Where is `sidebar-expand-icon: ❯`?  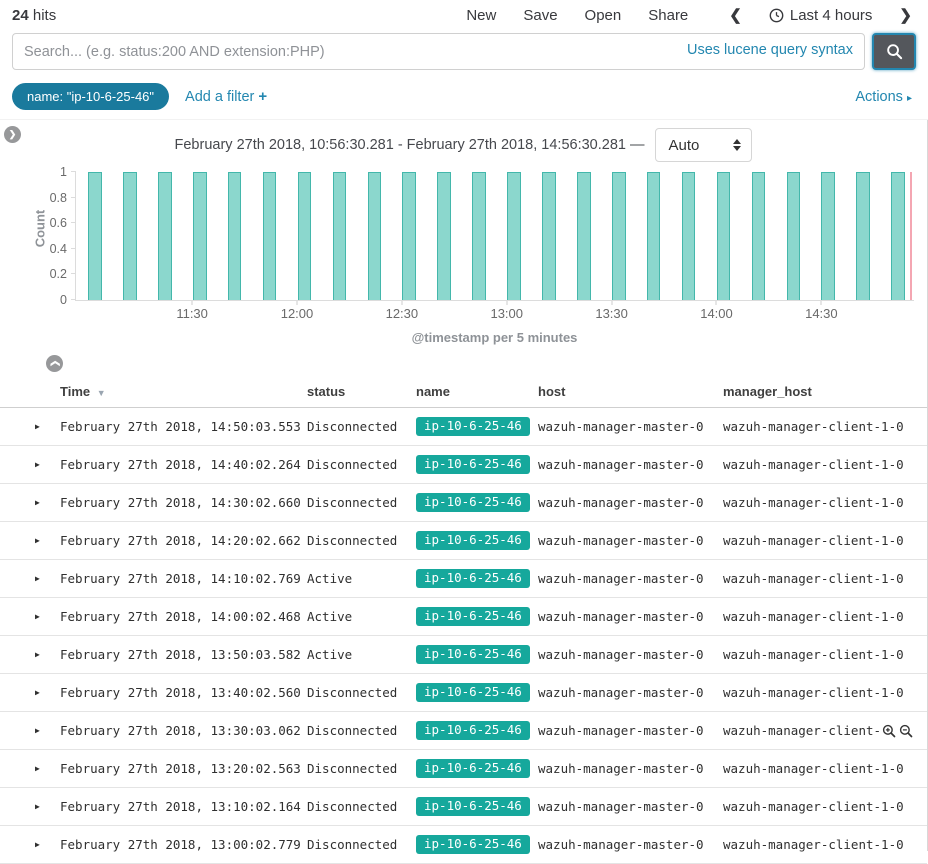 sidebar-expand-icon: ❯ is located at coordinates (12, 134).